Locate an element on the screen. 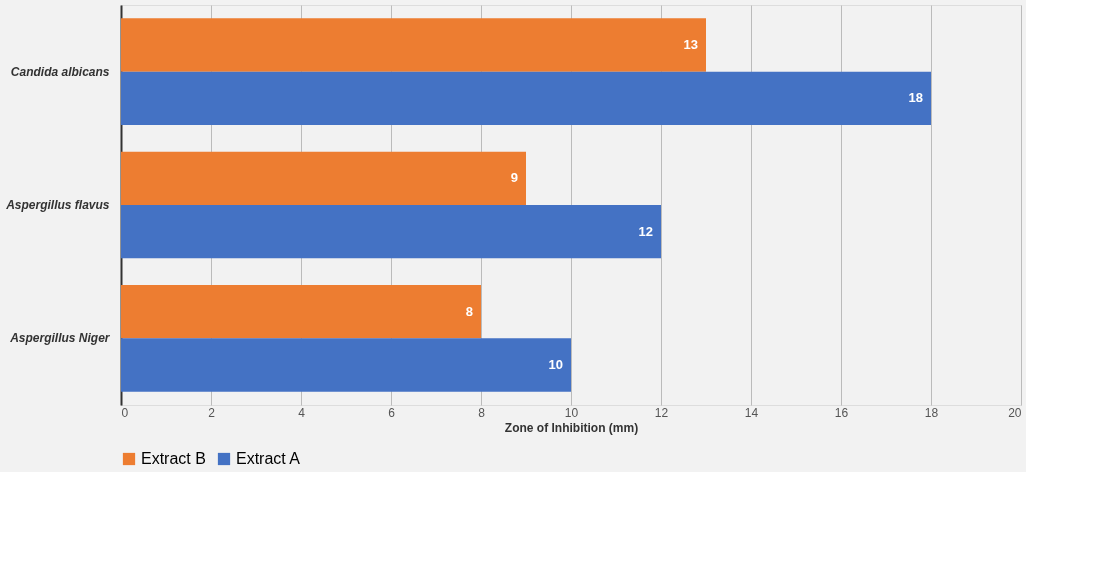 The image size is (1113, 587). data-label: 10 is located at coordinates (555, 364).